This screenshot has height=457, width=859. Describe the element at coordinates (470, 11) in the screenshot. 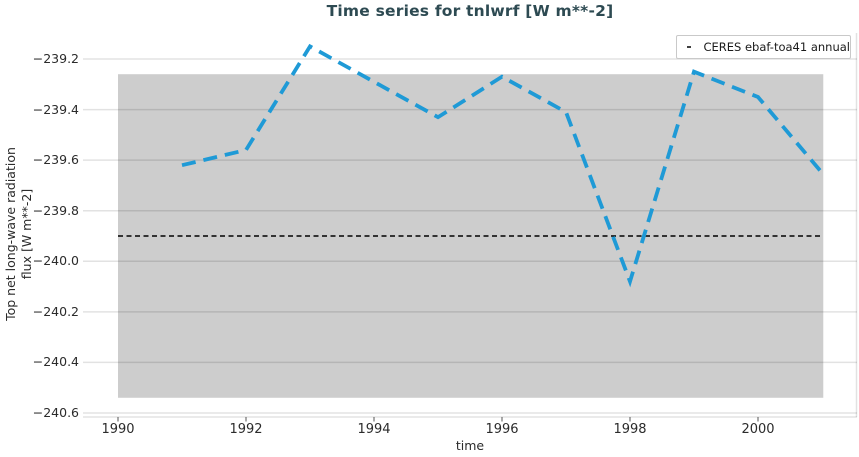

I see `chart-title: Time series for tnlwrf [W m**-2]` at that location.